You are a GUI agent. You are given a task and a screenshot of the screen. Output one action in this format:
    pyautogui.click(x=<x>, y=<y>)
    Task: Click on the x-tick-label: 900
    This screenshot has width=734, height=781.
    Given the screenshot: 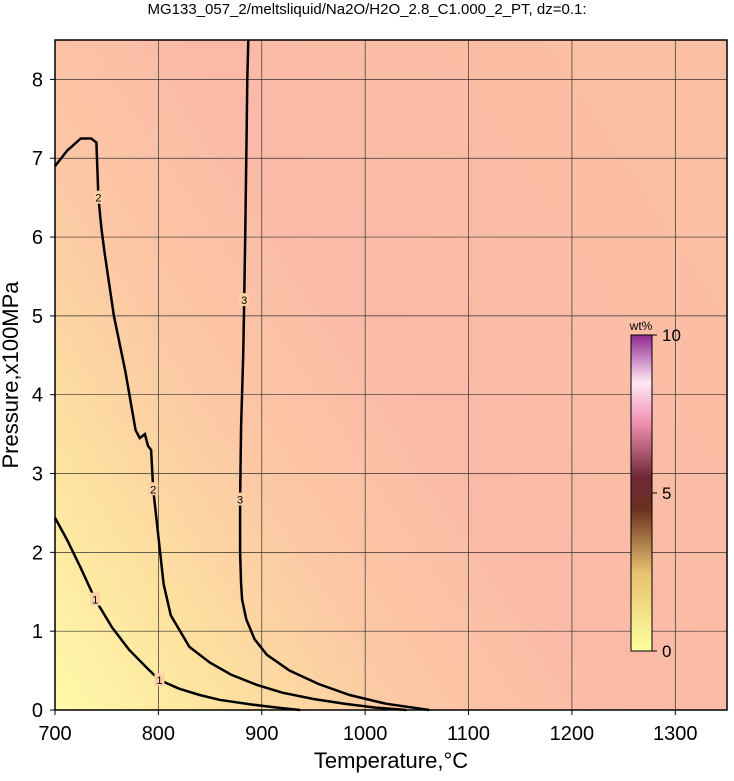 What is the action you would take?
    pyautogui.click(x=261, y=734)
    